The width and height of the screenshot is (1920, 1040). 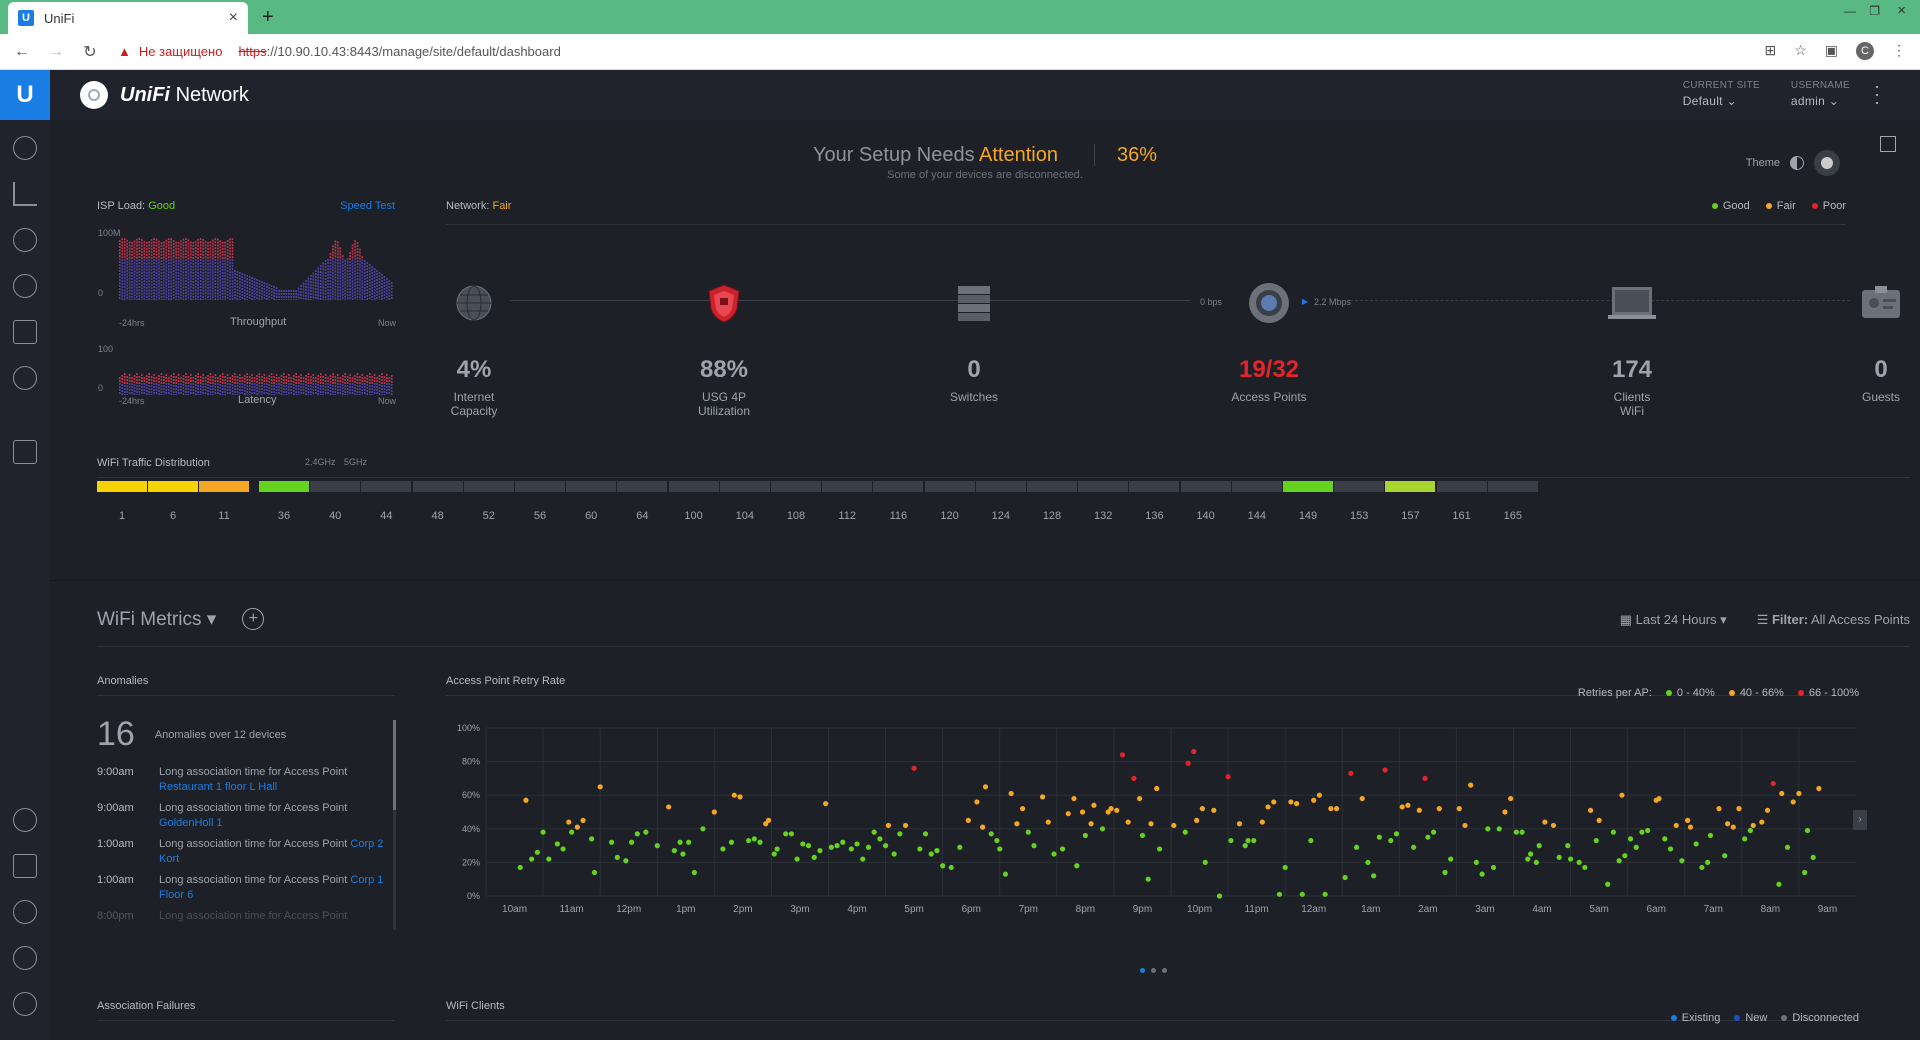 I want to click on browser-menu-icon: ⋮, so click(x=1899, y=50).